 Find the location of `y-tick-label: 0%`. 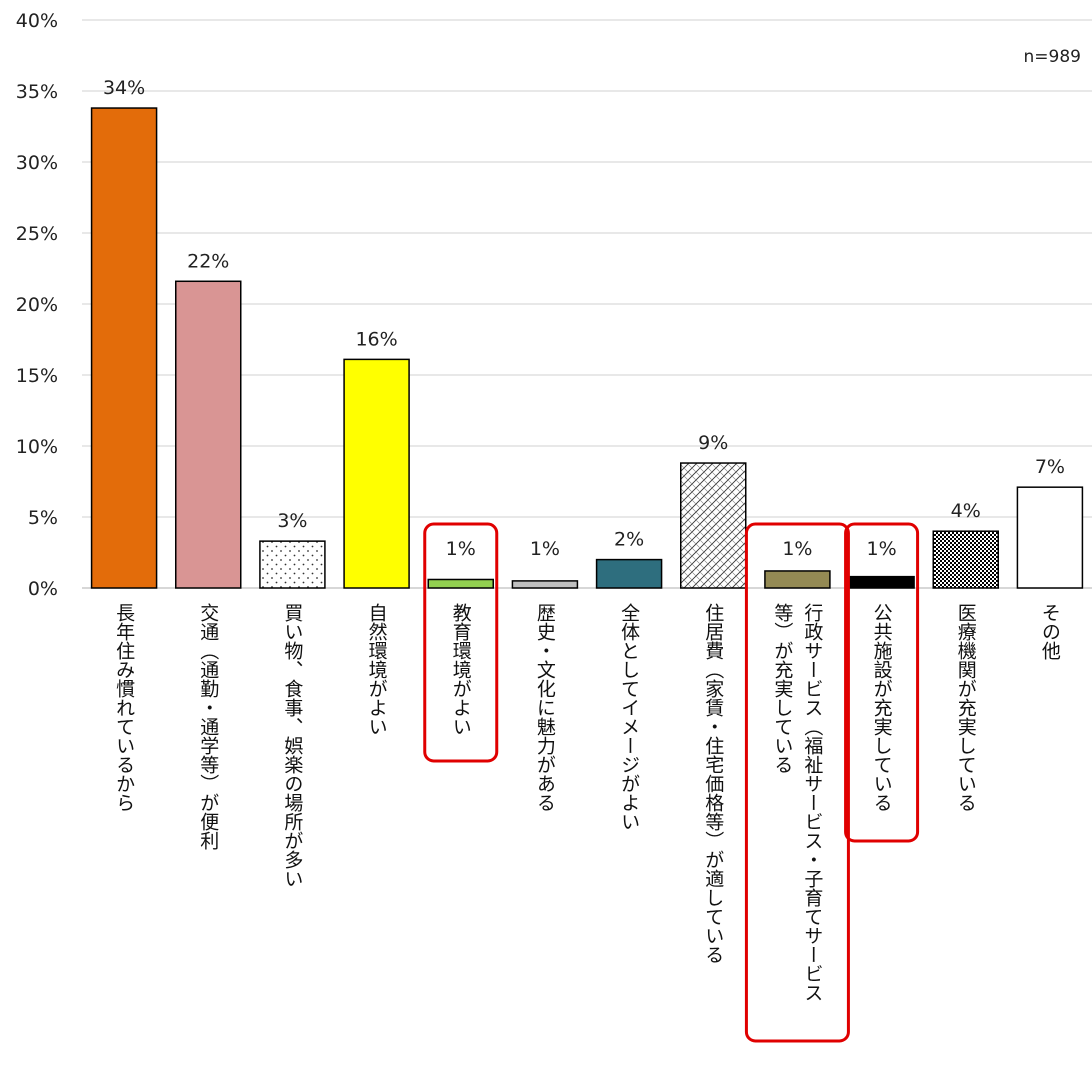

y-tick-label: 0% is located at coordinates (43, 589).